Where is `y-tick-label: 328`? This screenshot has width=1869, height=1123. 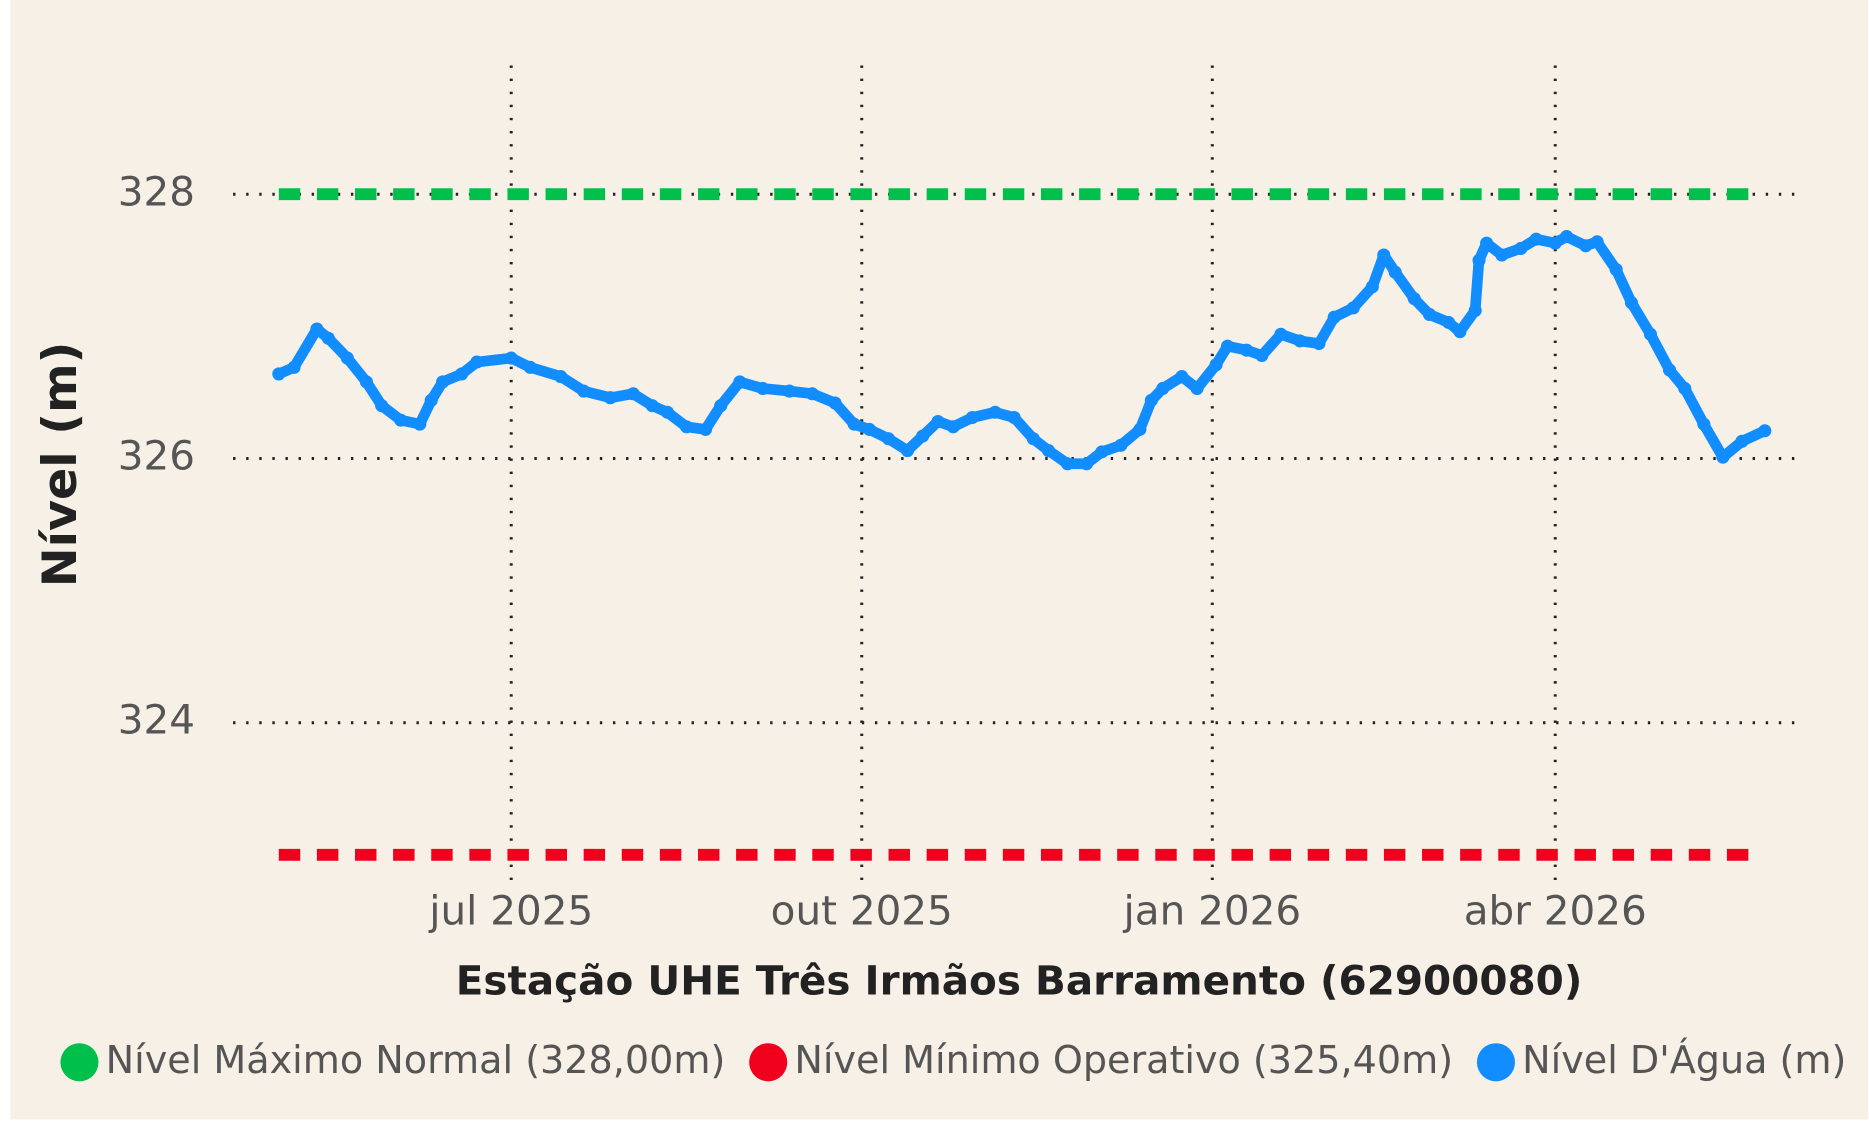
y-tick-label: 328 is located at coordinates (156, 191).